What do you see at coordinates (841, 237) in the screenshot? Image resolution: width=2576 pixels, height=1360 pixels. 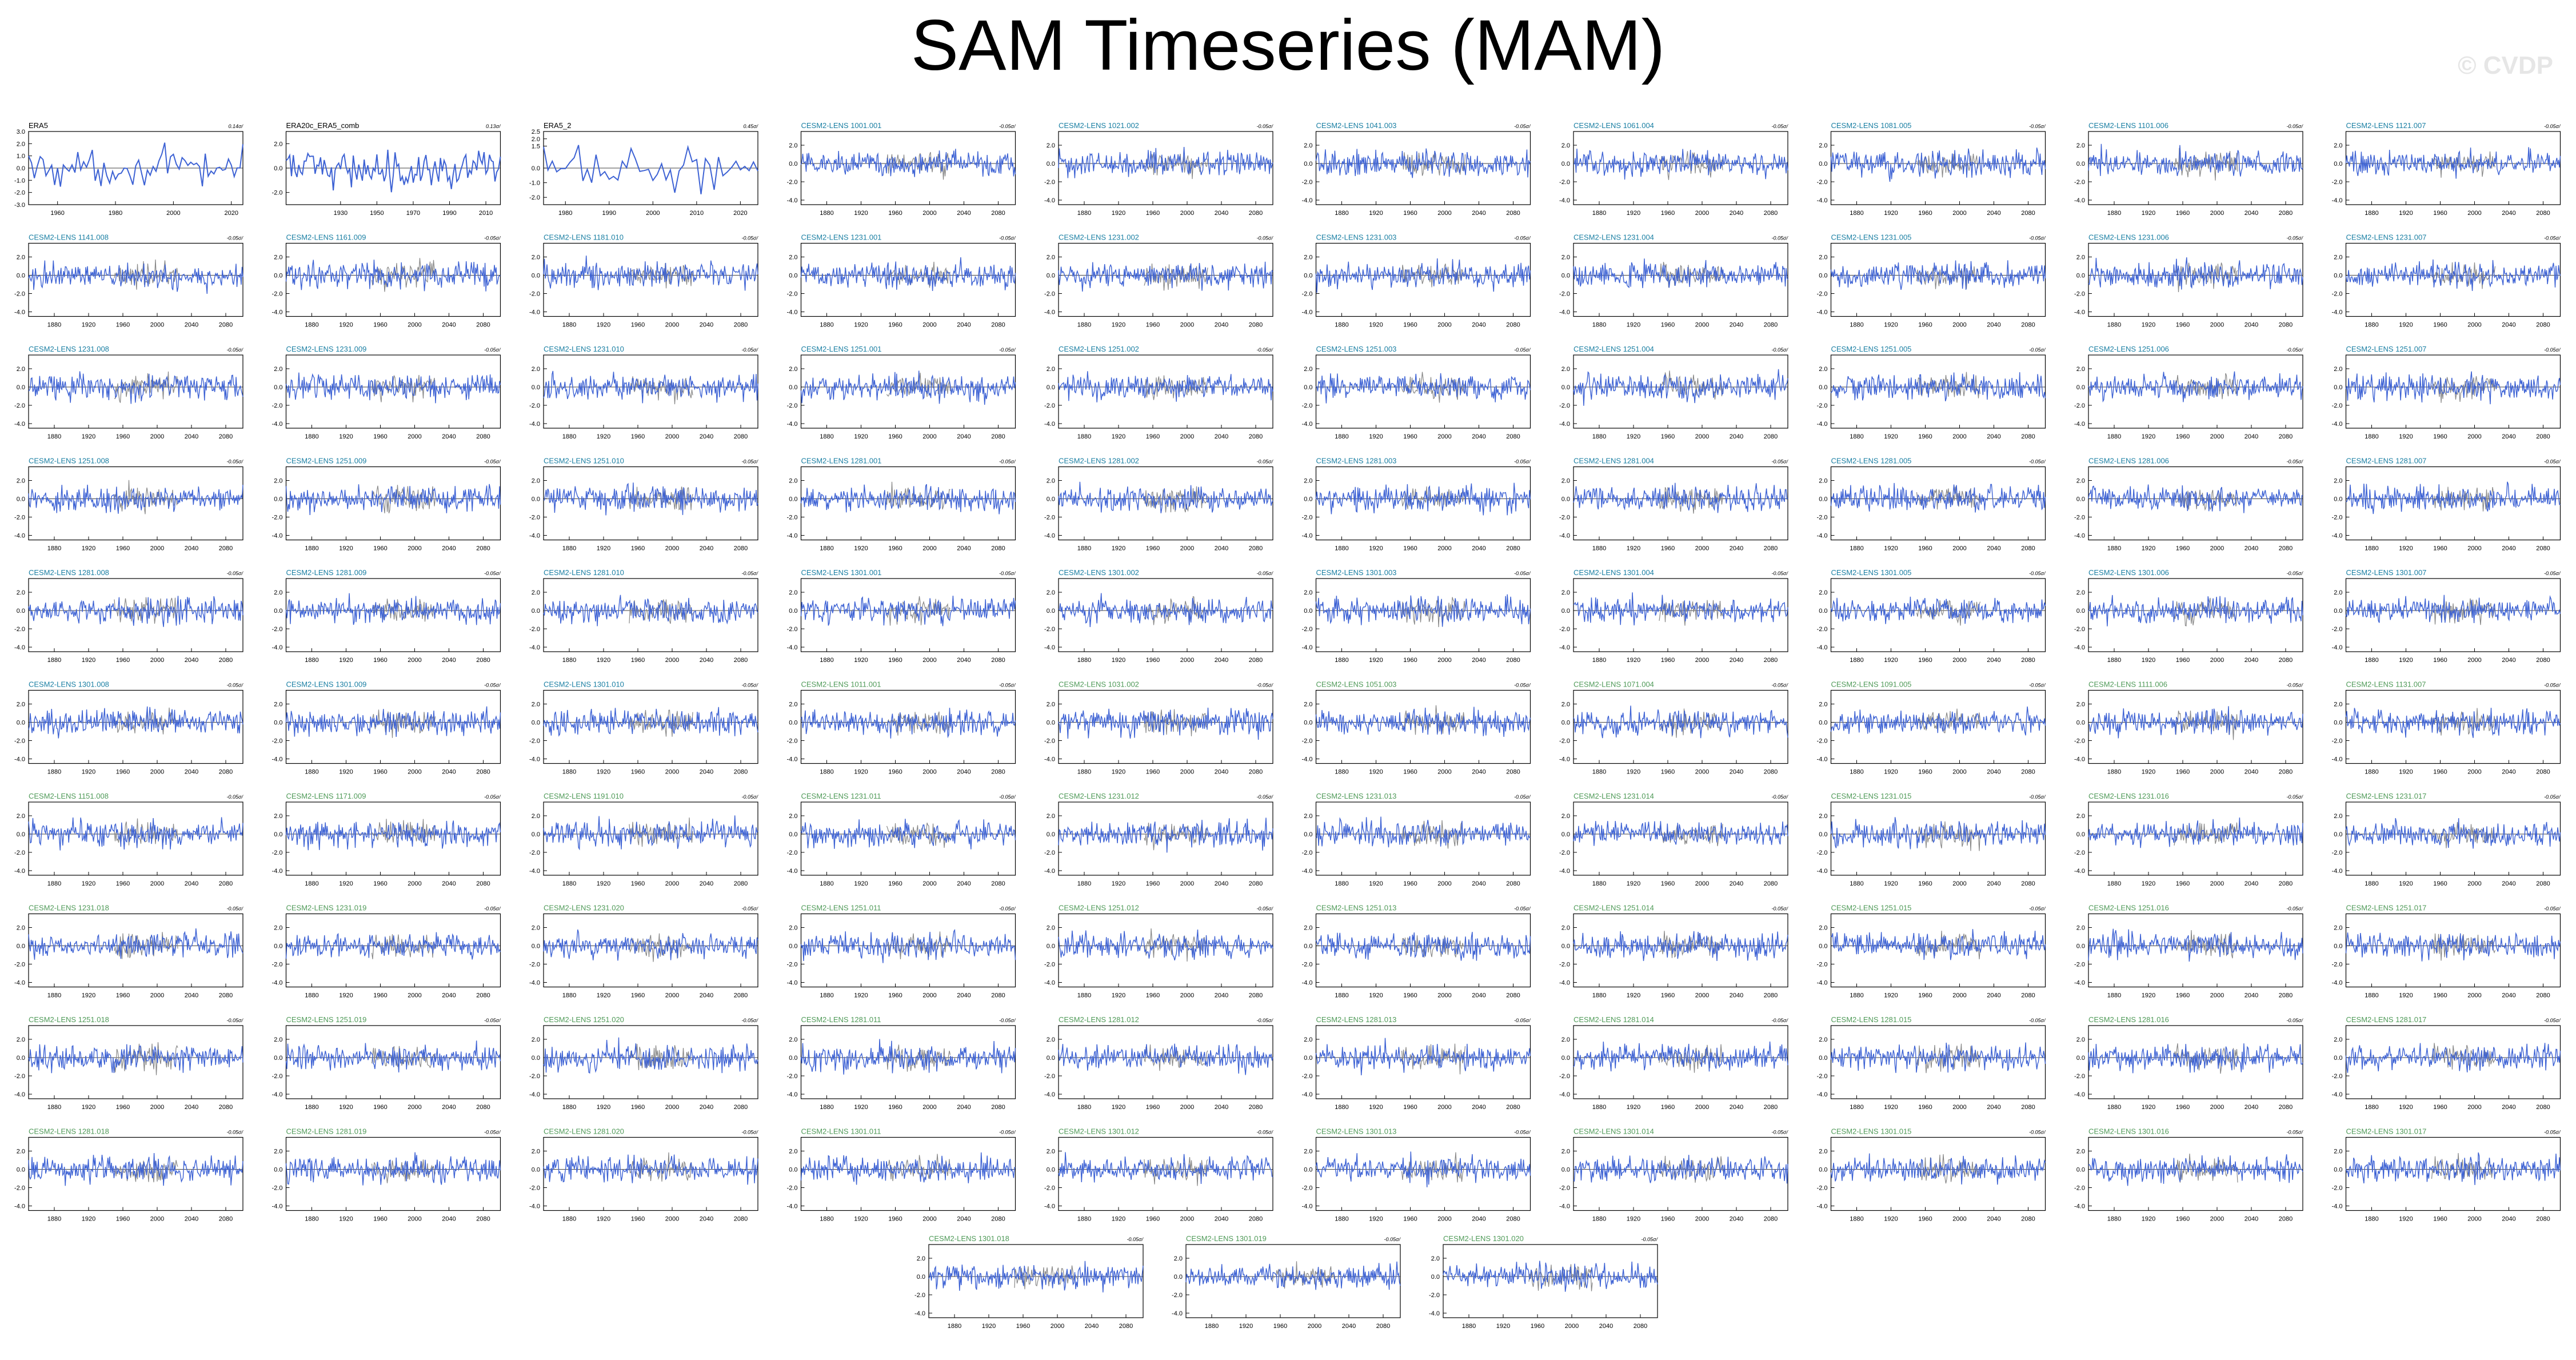 I see `panel-label: CESM2-LENS 1231.001` at bounding box center [841, 237].